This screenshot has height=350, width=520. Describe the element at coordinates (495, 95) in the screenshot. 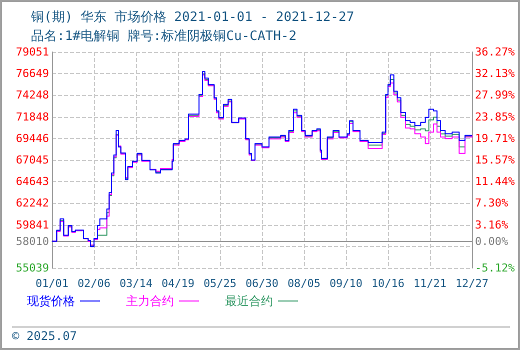

I see `y2-tick-label: 27.99%` at that location.